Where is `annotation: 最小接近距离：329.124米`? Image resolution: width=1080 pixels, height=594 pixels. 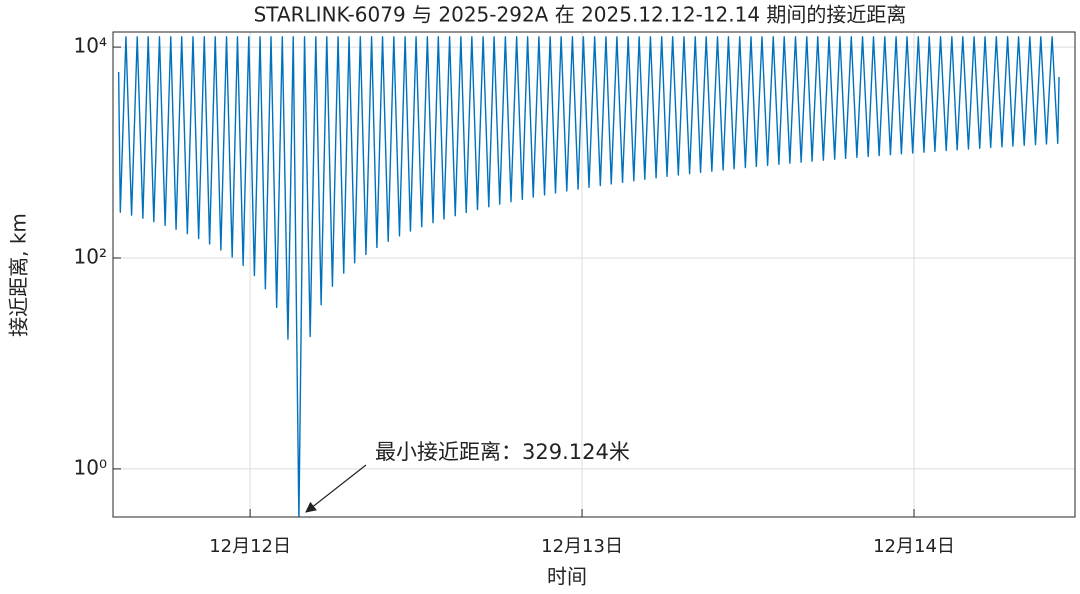
annotation: 最小接近距离：329.124米 is located at coordinates (502, 452).